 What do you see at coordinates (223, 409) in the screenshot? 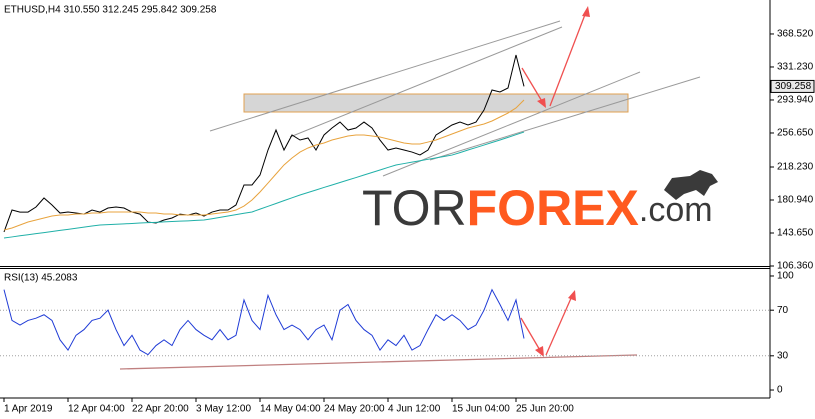
I see `x-tick-label: 3 May 12:00` at bounding box center [223, 409].